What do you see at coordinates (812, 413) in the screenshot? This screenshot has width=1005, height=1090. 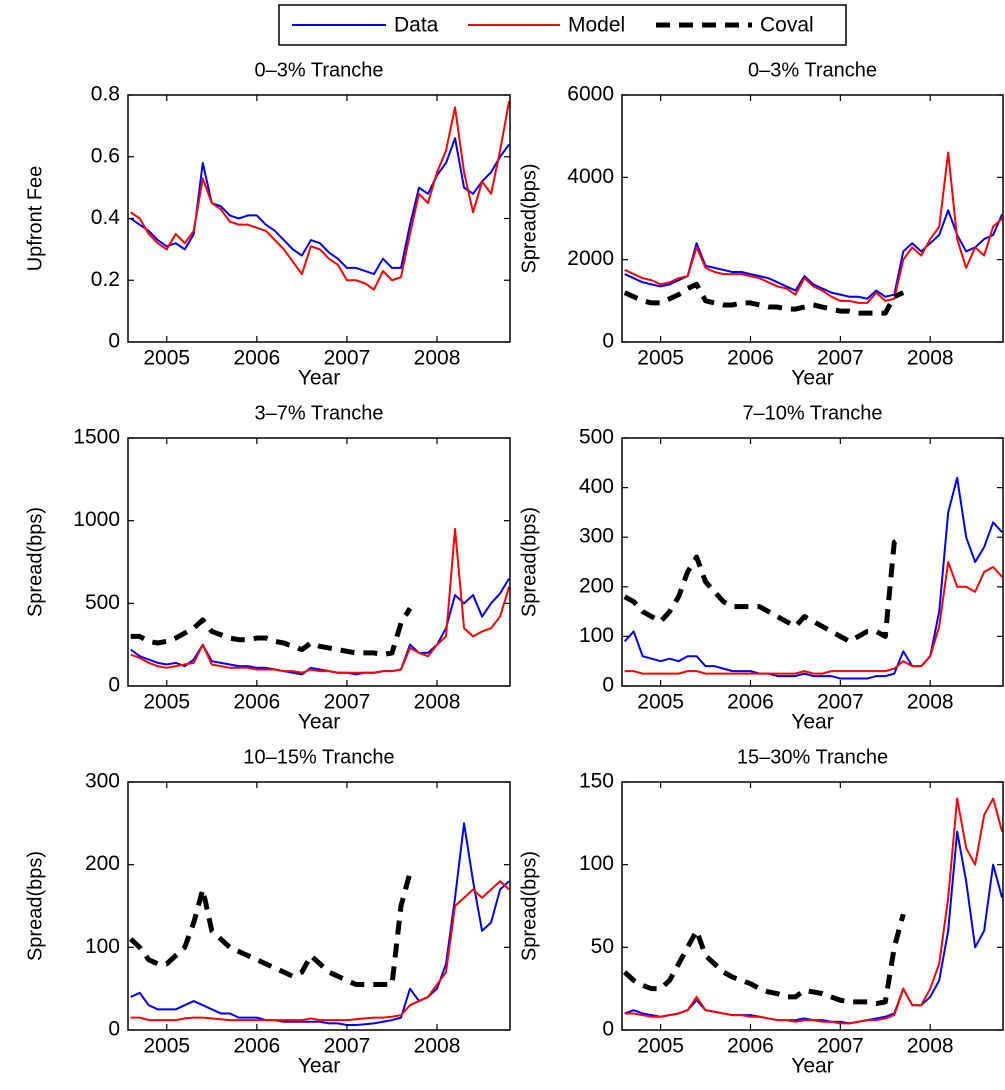 I see `chart-title: 7–10% Tranche` at bounding box center [812, 413].